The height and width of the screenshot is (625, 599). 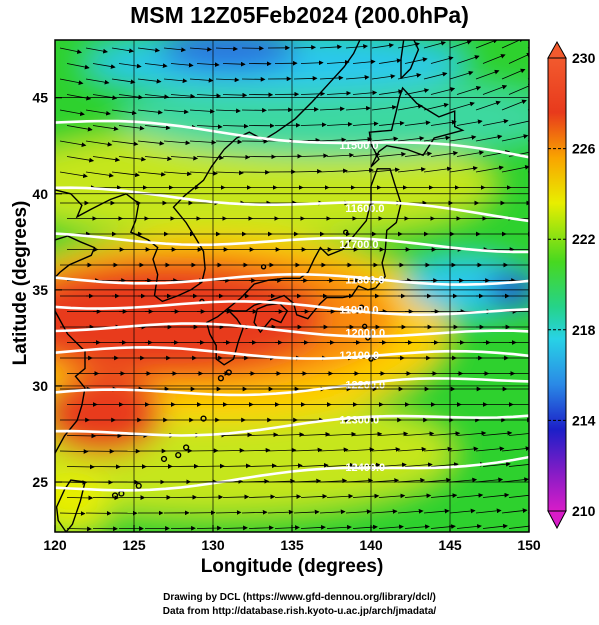 I want to click on x-tick-label: 120, so click(x=55, y=545).